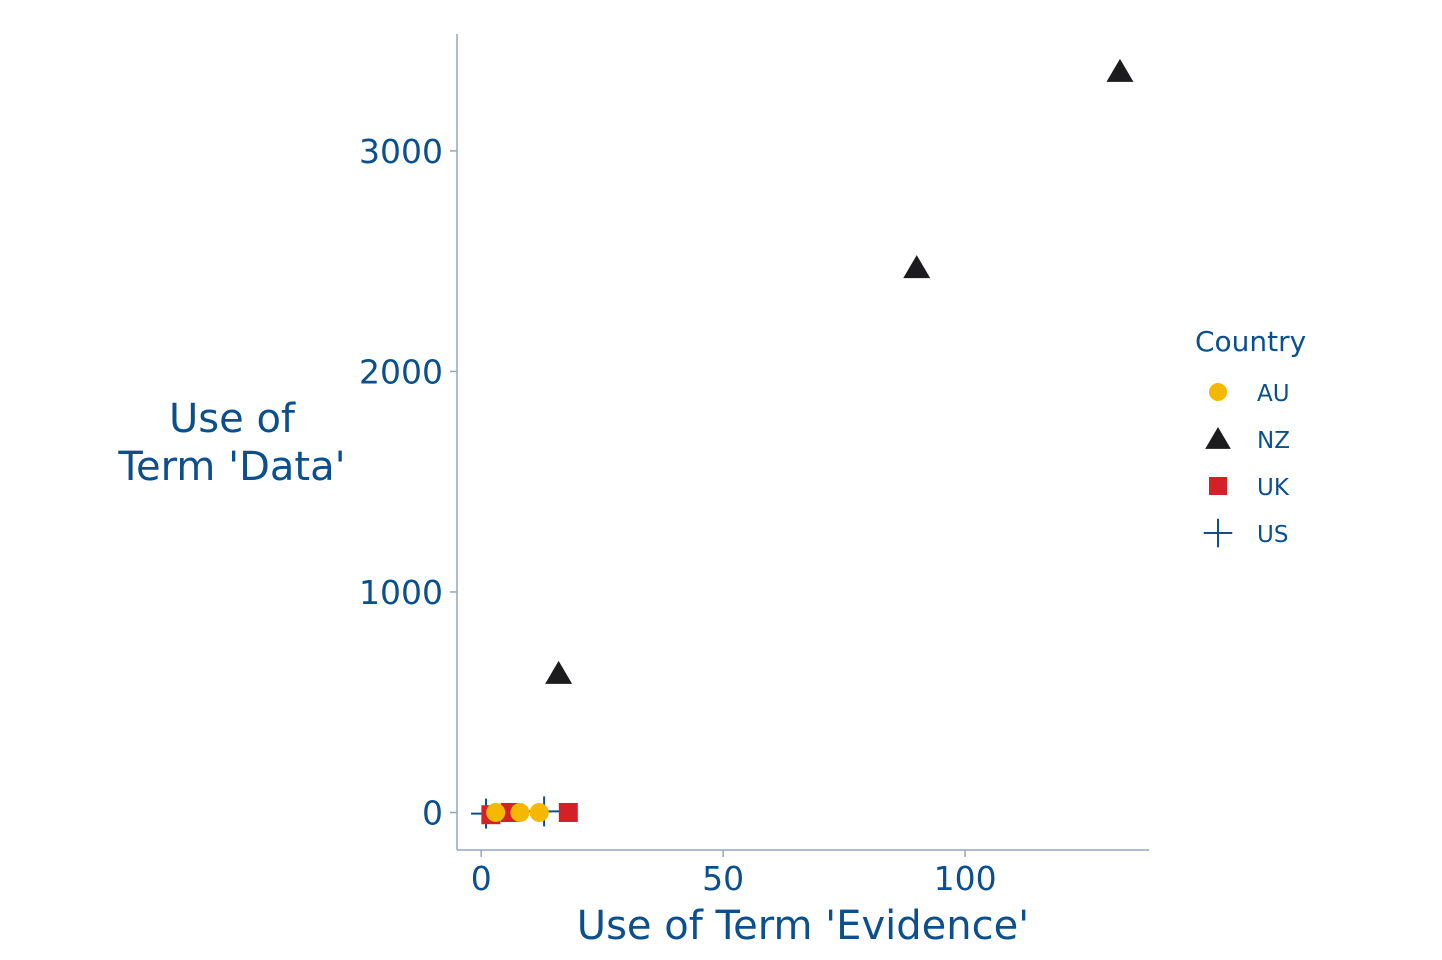 Image resolution: width=1442 pixels, height=960 pixels. I want to click on legend: Country AU NZ UK US, so click(1250, 436).